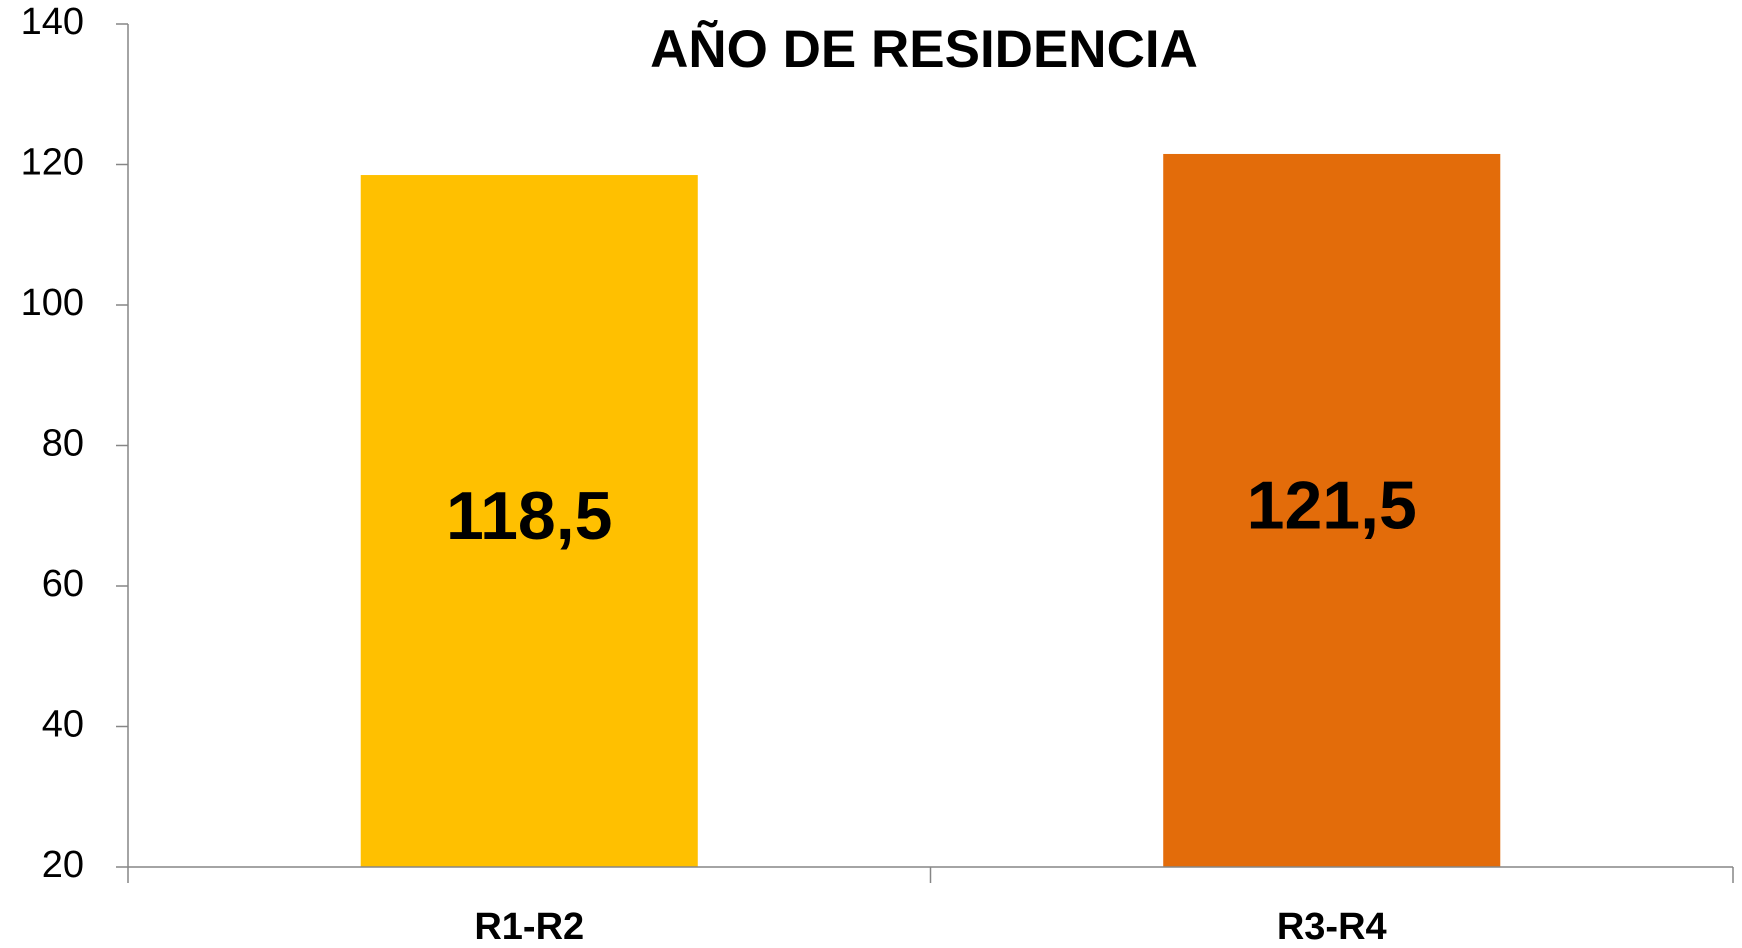  What do you see at coordinates (1332, 927) in the screenshot?
I see `x-tick-label: R3-R4` at bounding box center [1332, 927].